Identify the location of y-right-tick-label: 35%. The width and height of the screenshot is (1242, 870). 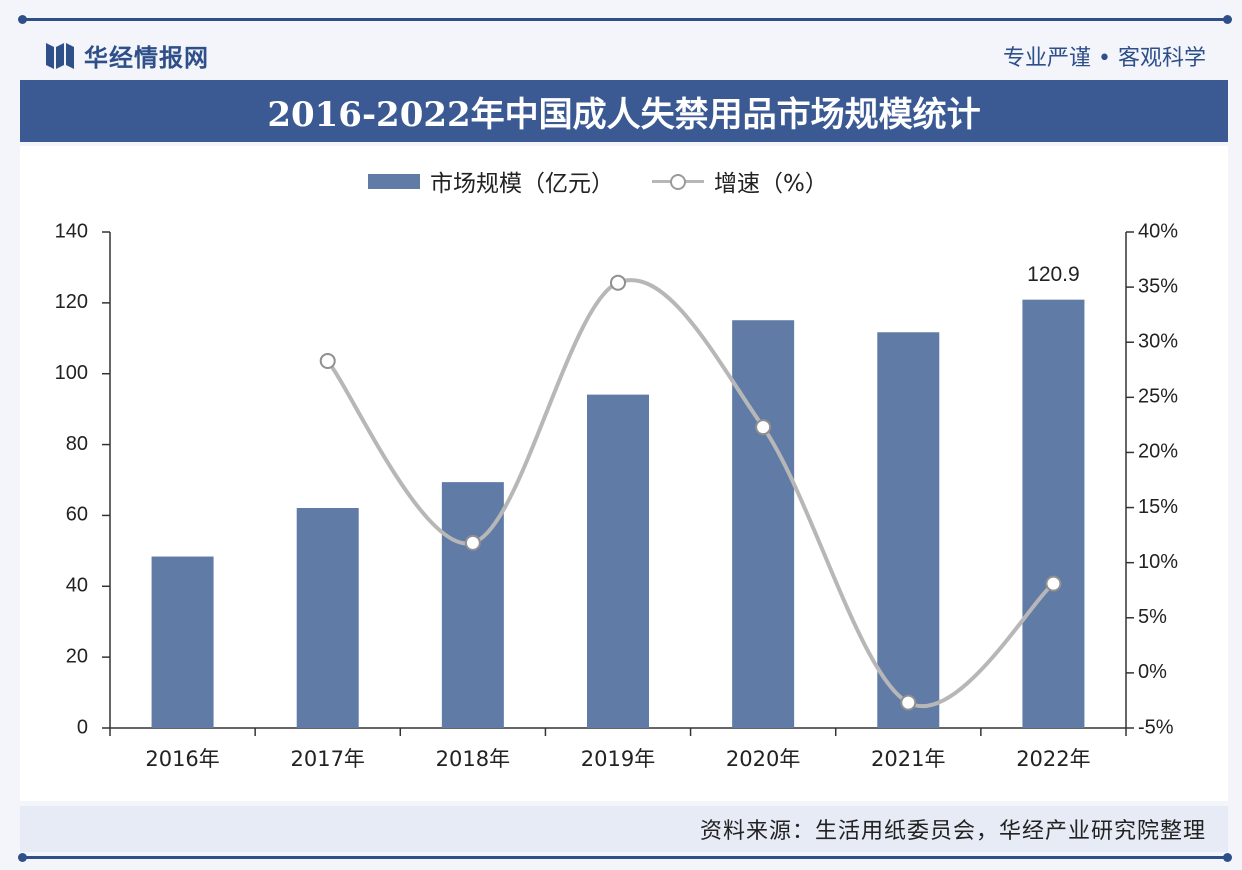
(1158, 286).